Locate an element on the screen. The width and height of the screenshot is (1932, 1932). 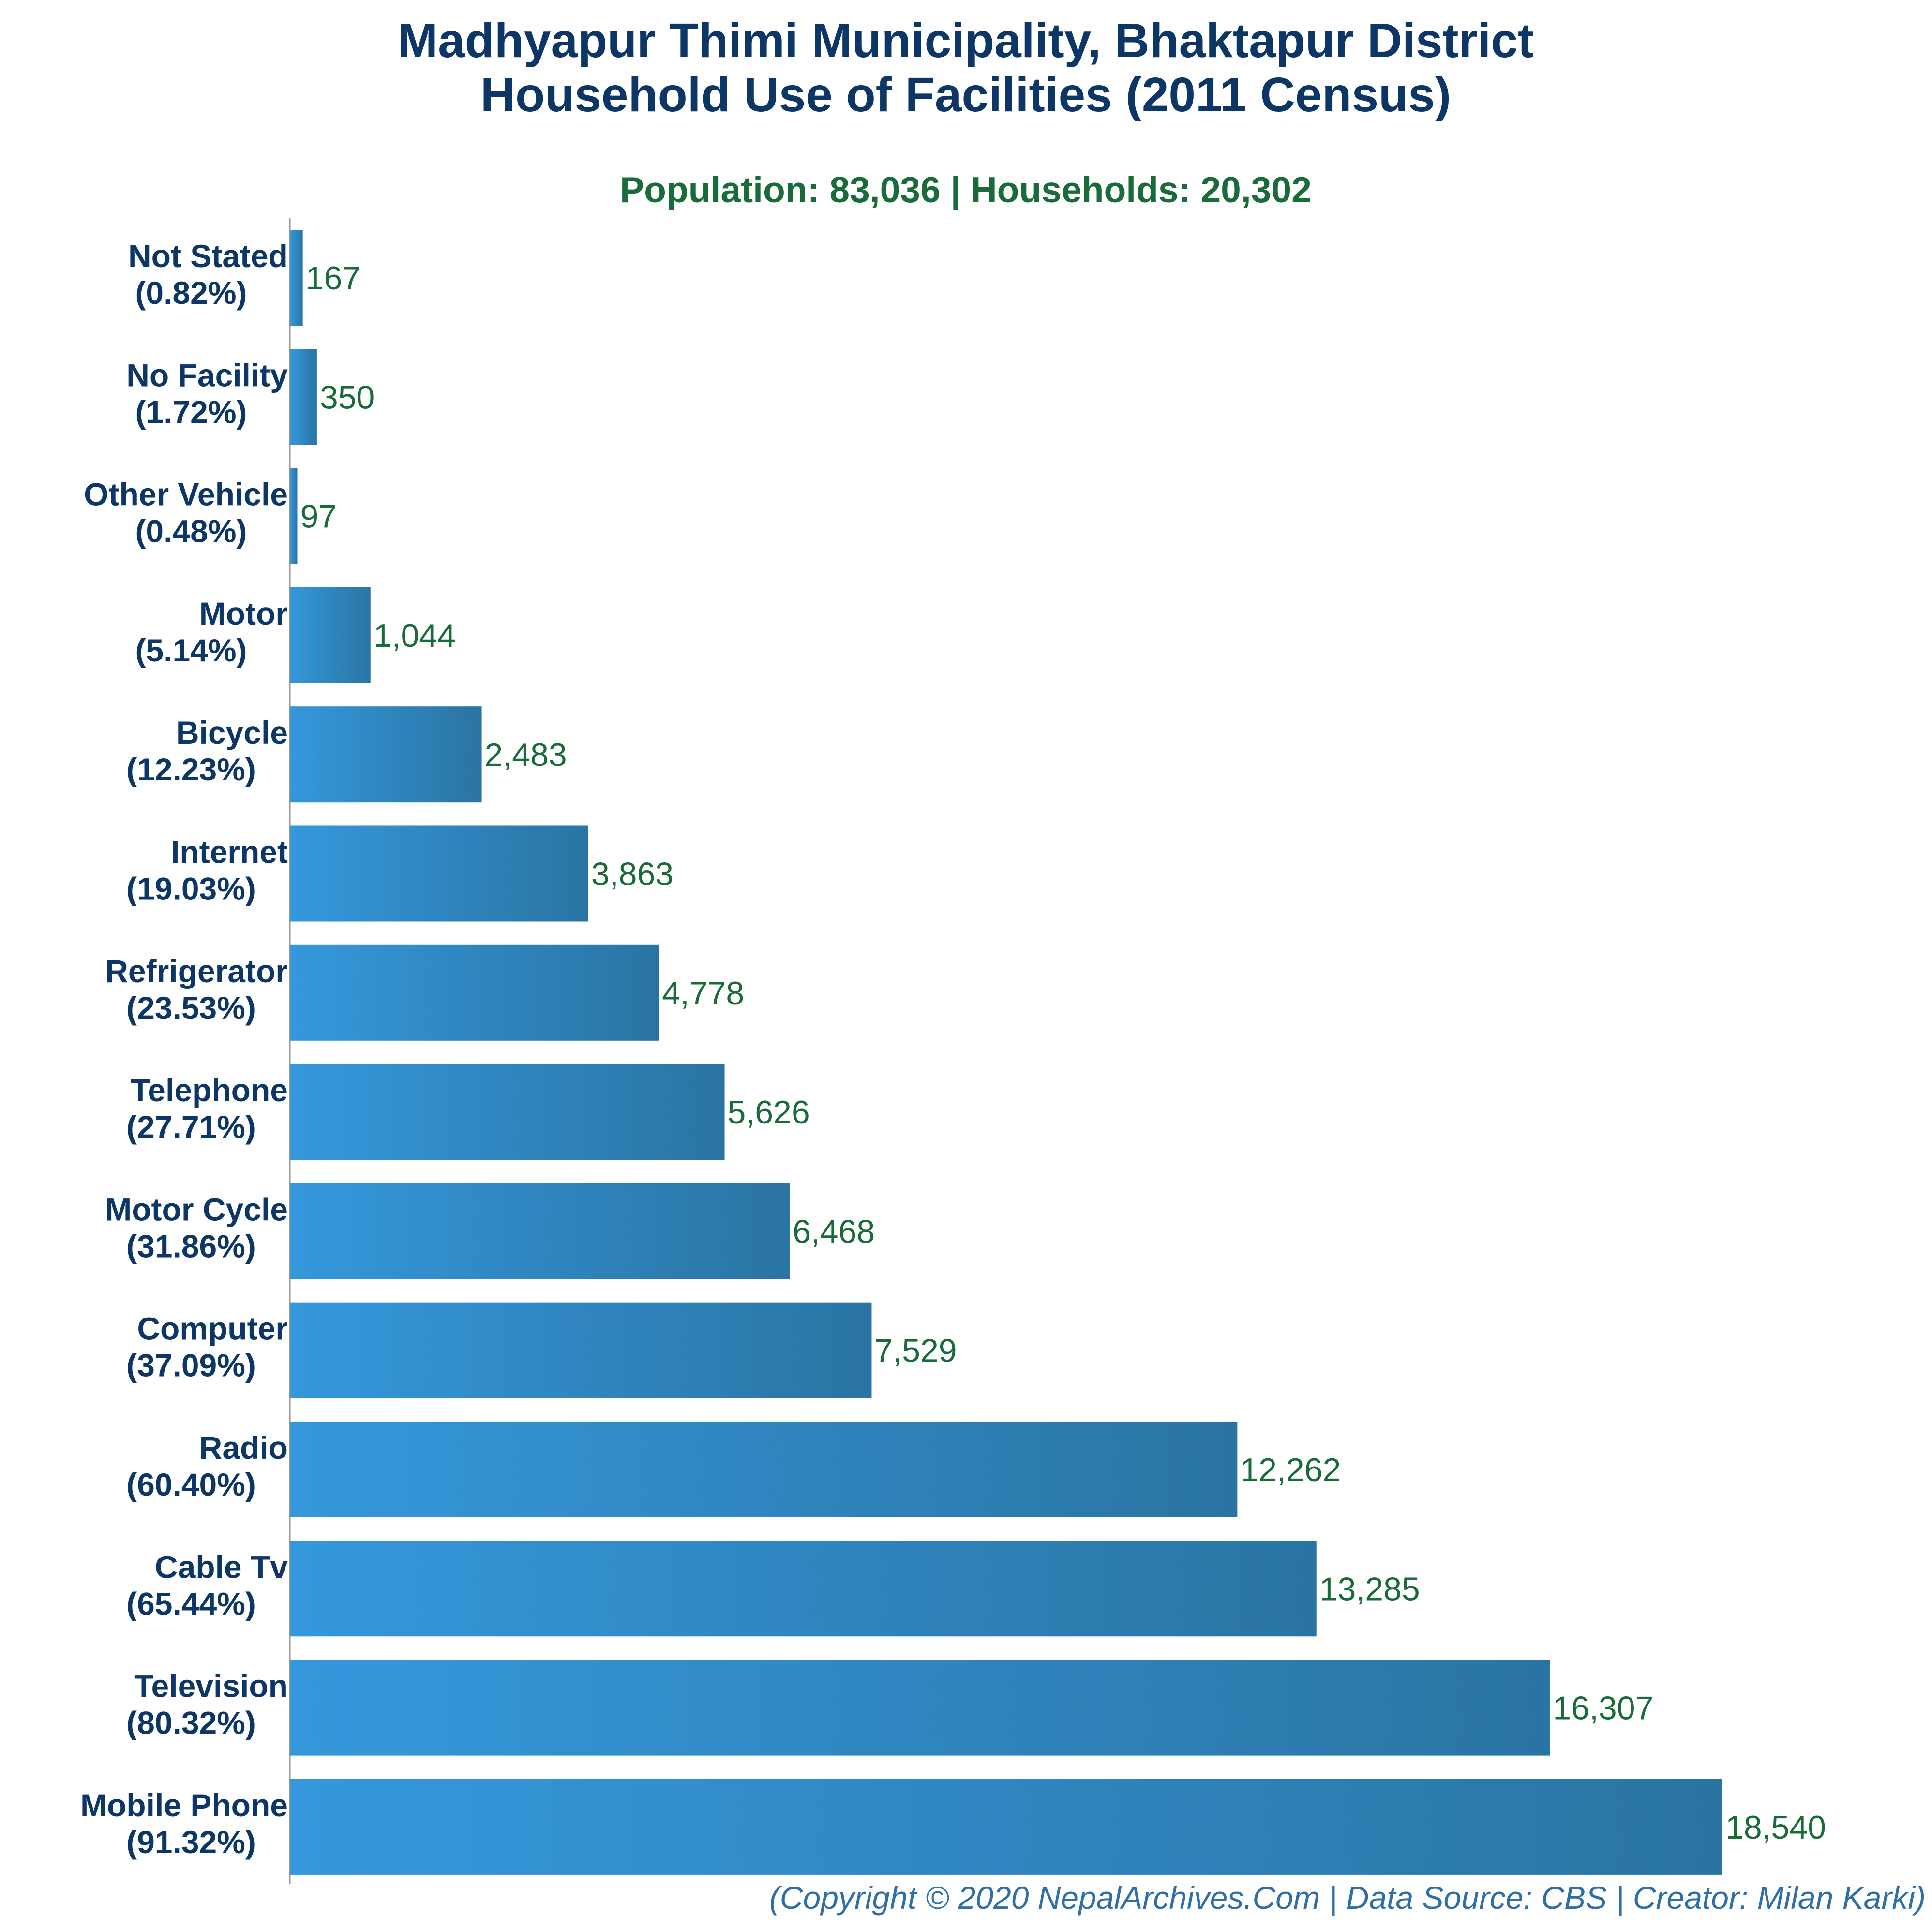
category-label-no-facility: No Facility is located at coordinates (207, 375).